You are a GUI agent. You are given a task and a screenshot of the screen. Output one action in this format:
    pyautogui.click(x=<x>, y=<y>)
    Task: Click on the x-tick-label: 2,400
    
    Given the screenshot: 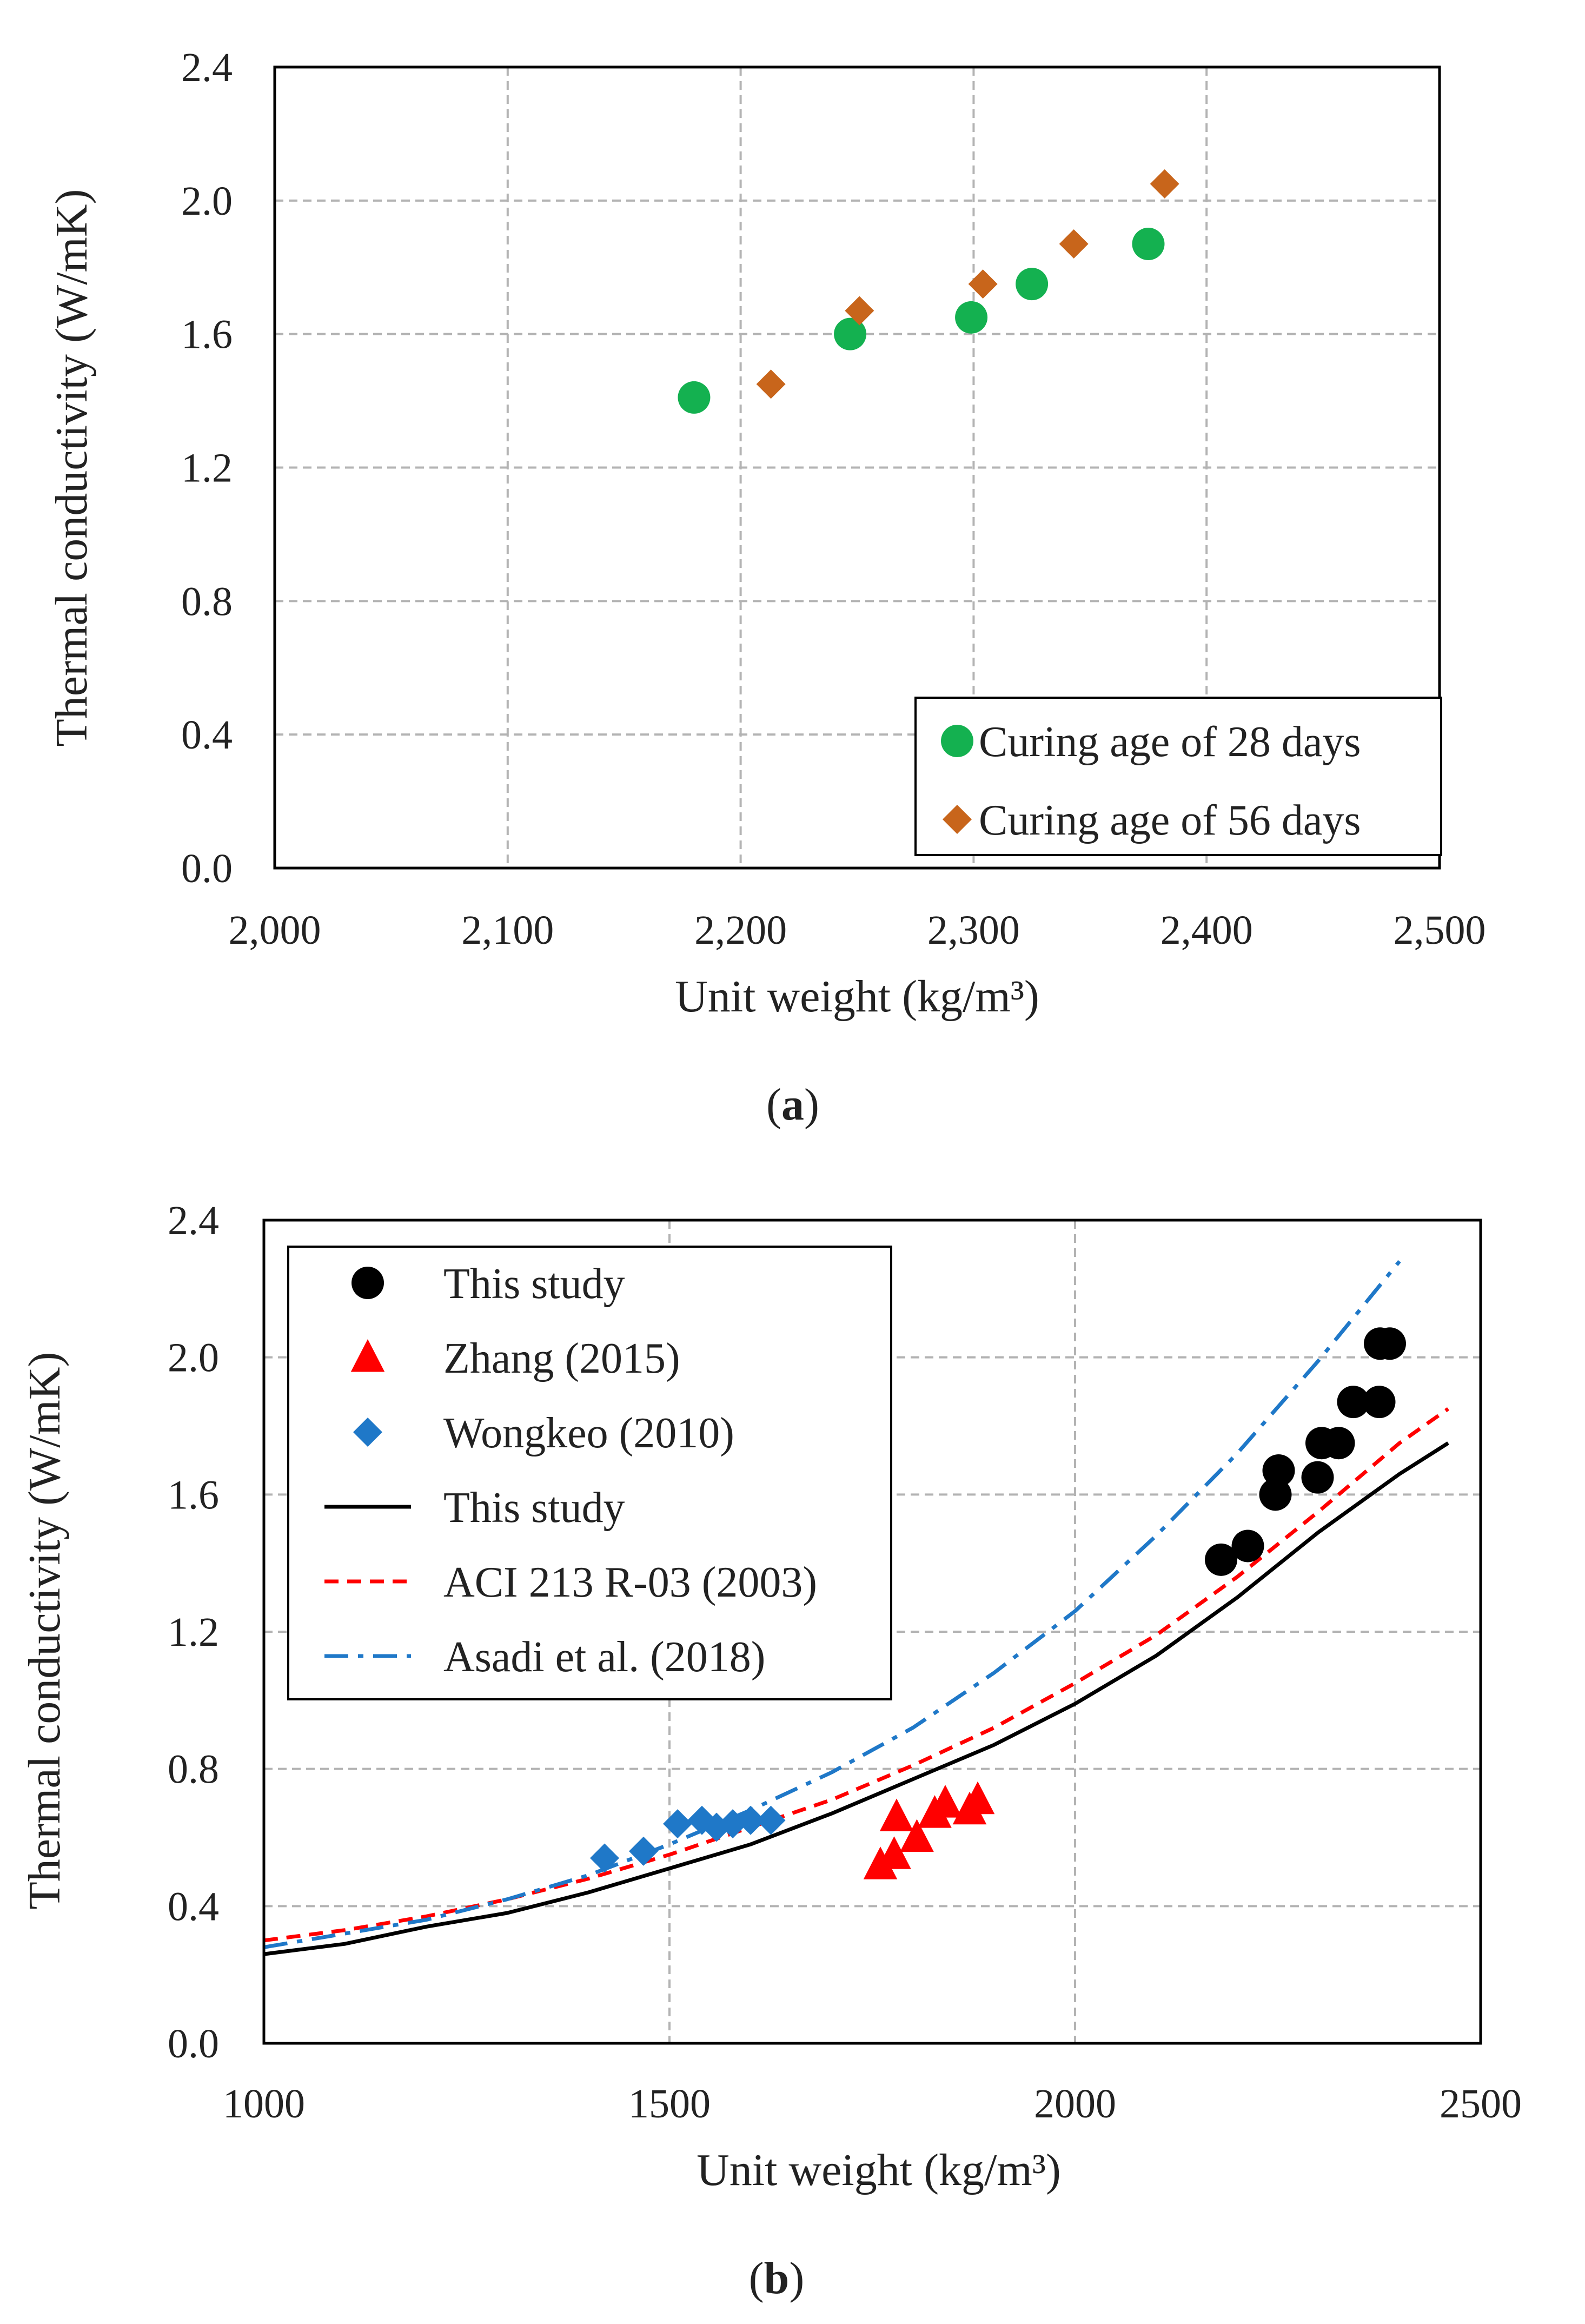 What is the action you would take?
    pyautogui.click(x=1206, y=931)
    